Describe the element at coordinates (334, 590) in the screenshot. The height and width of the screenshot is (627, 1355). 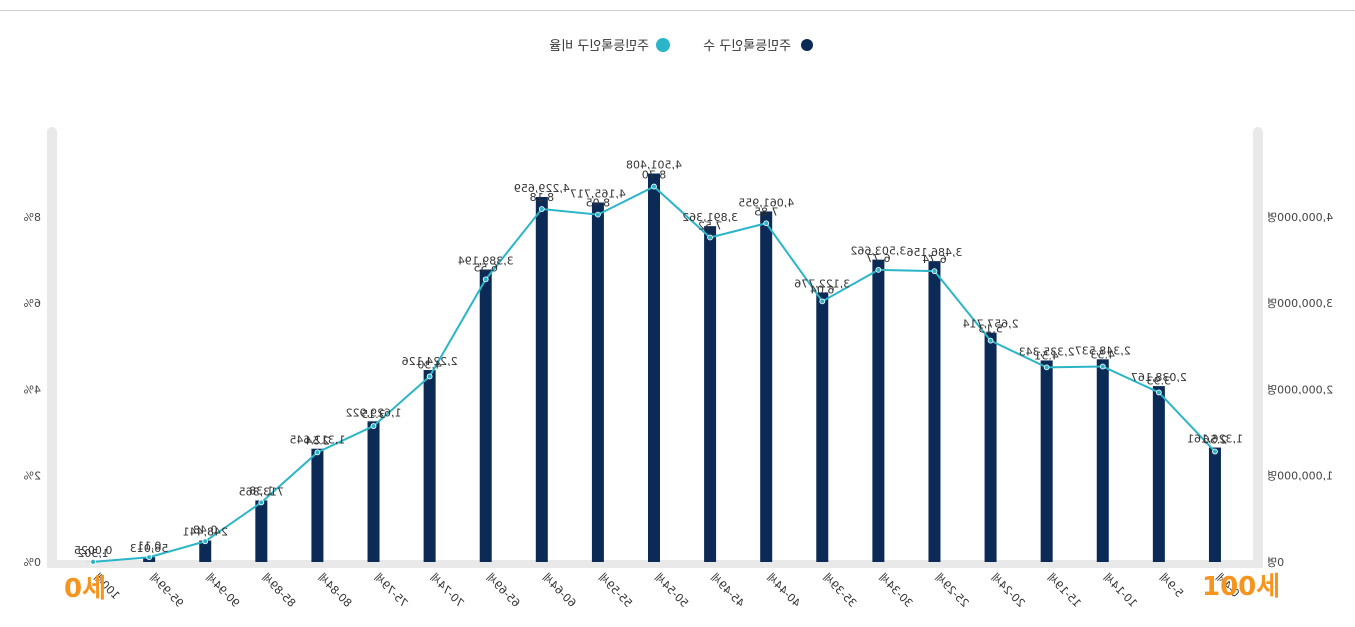
I see `x-tick-label: 80-84세` at that location.